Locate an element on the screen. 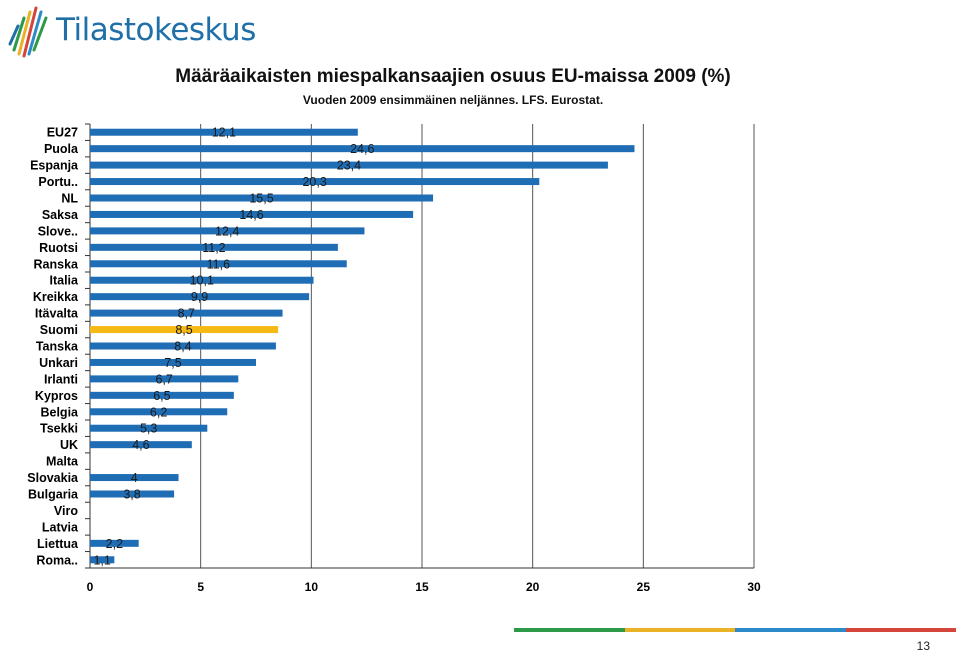 The image size is (960, 653). category-label: Kreikka is located at coordinates (56, 297).